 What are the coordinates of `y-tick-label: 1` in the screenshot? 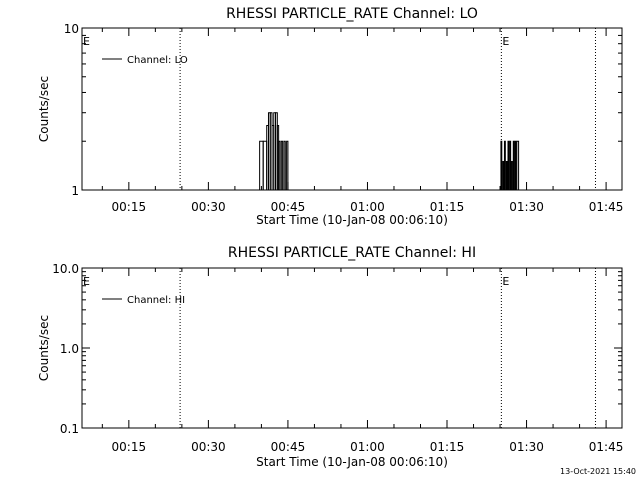 It's located at (75, 191).